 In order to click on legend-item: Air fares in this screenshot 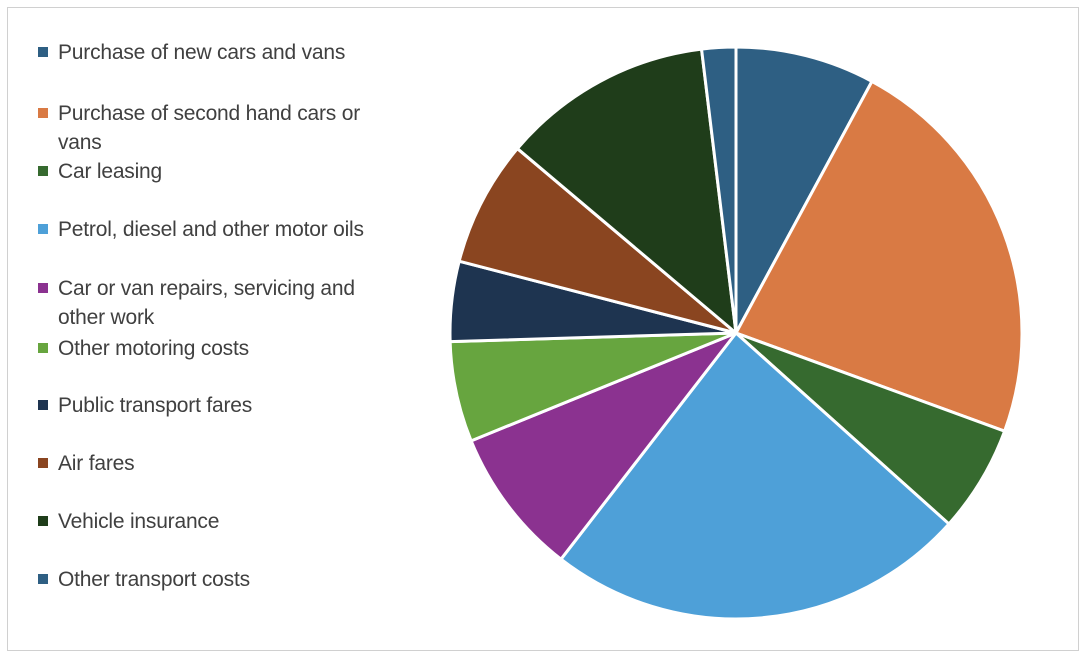, I will do `click(218, 463)`.